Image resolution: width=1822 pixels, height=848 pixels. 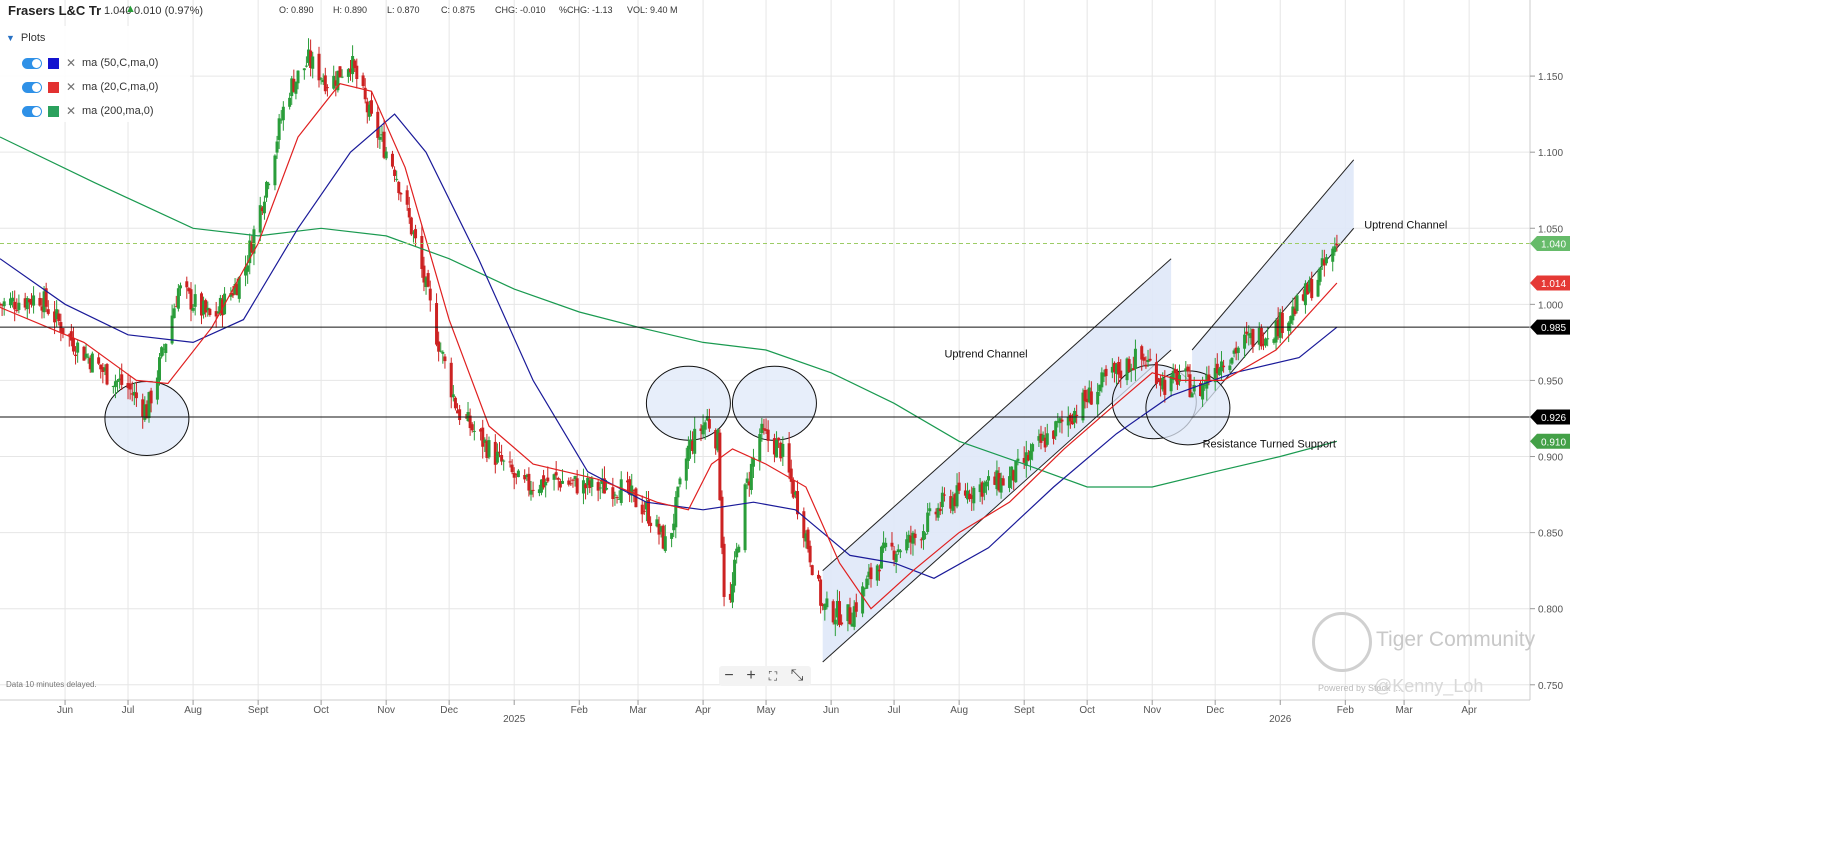 What do you see at coordinates (773, 676) in the screenshot?
I see `fit-screen-icon: ⛶` at bounding box center [773, 676].